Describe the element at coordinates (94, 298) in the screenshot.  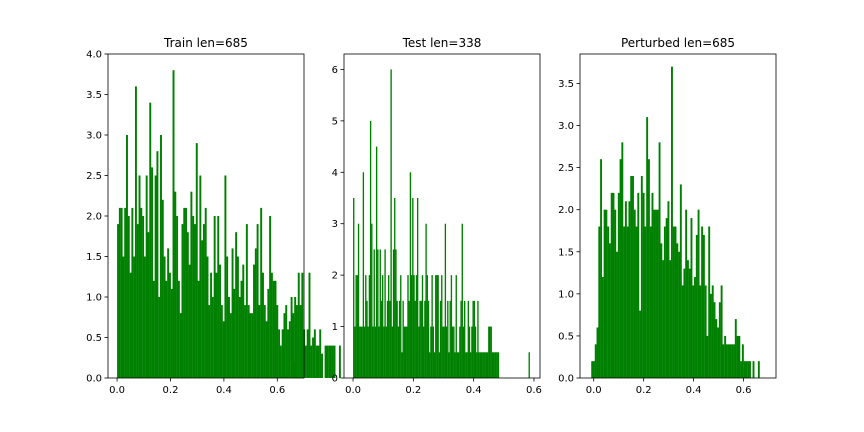
I see `y-tick-label: 1.0` at that location.